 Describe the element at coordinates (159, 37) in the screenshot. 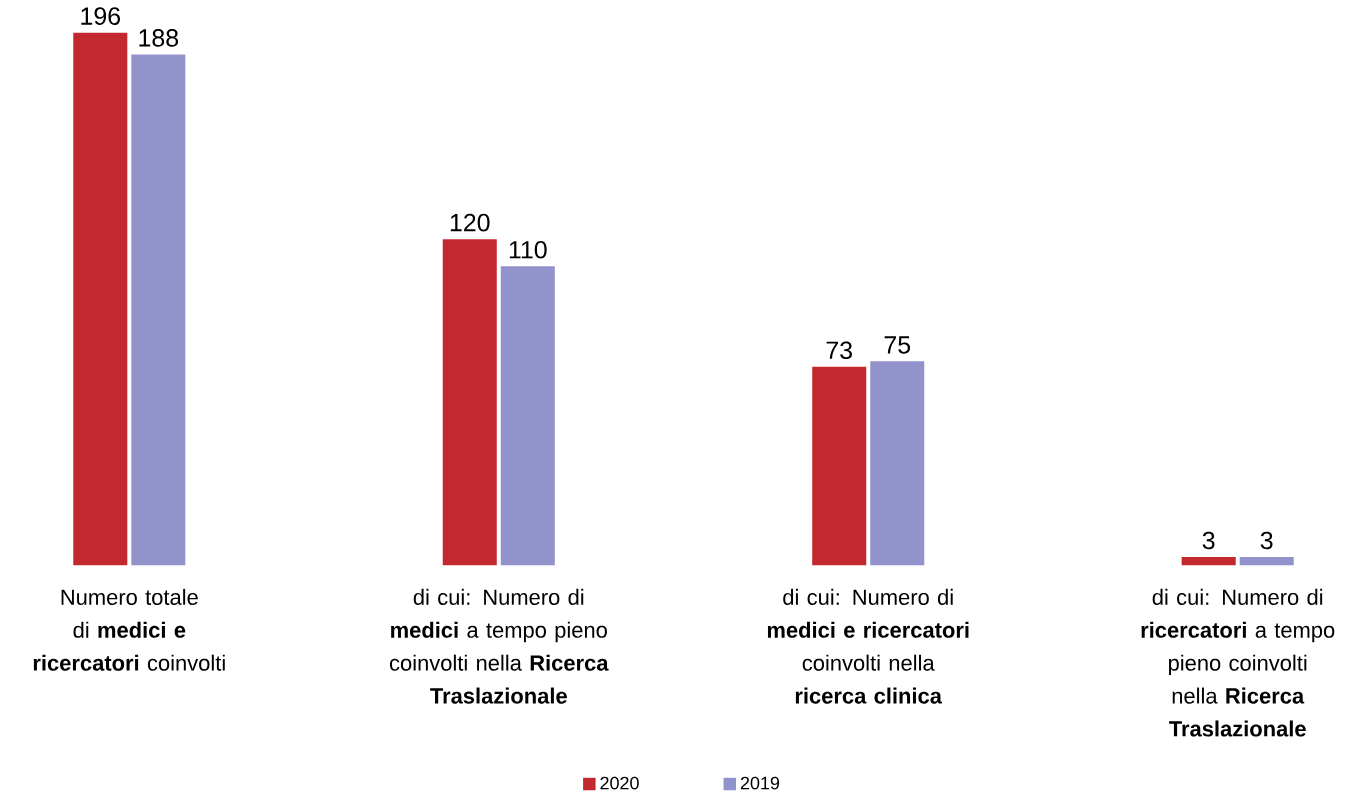

I see `data-label: 188` at that location.